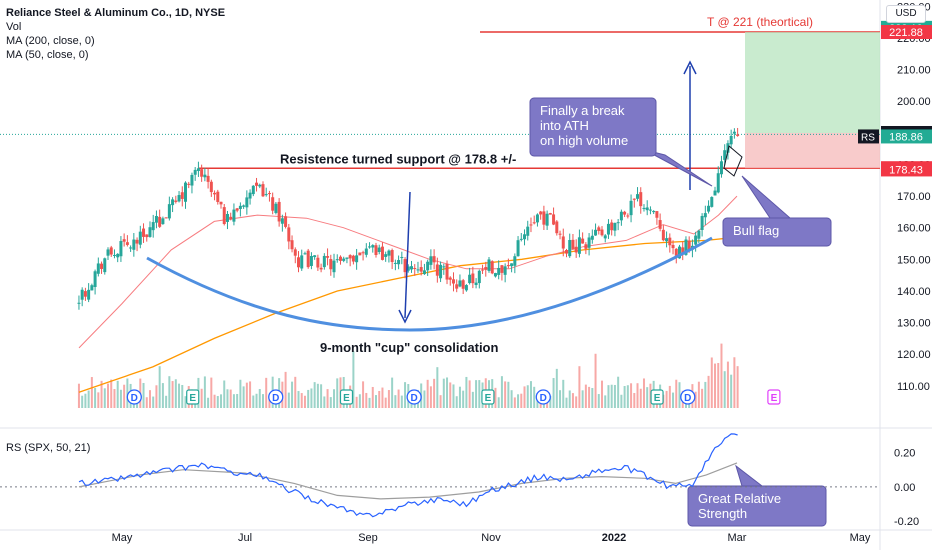  I want to click on ma200-legend: MA (200, close, 0), so click(50, 41).